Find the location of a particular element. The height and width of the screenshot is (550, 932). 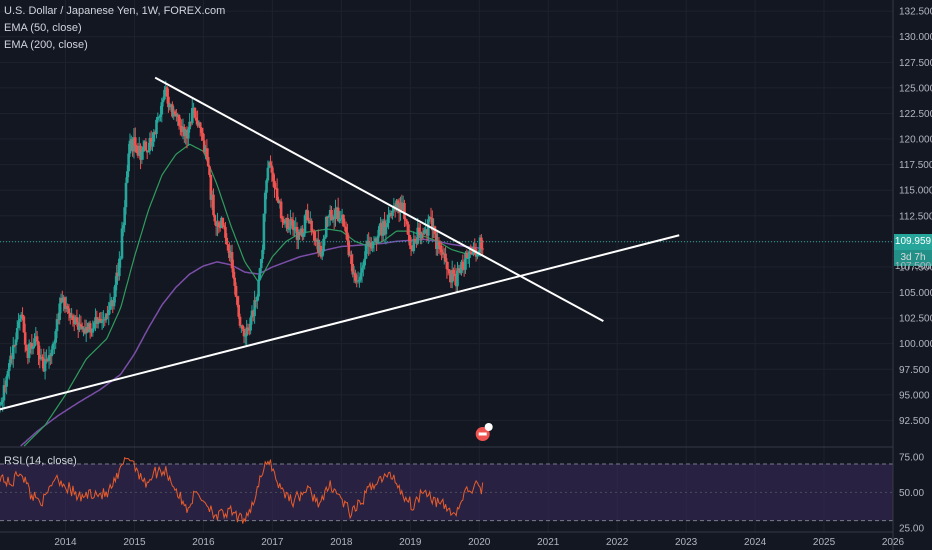

rsi-line is located at coordinates (242, 490).